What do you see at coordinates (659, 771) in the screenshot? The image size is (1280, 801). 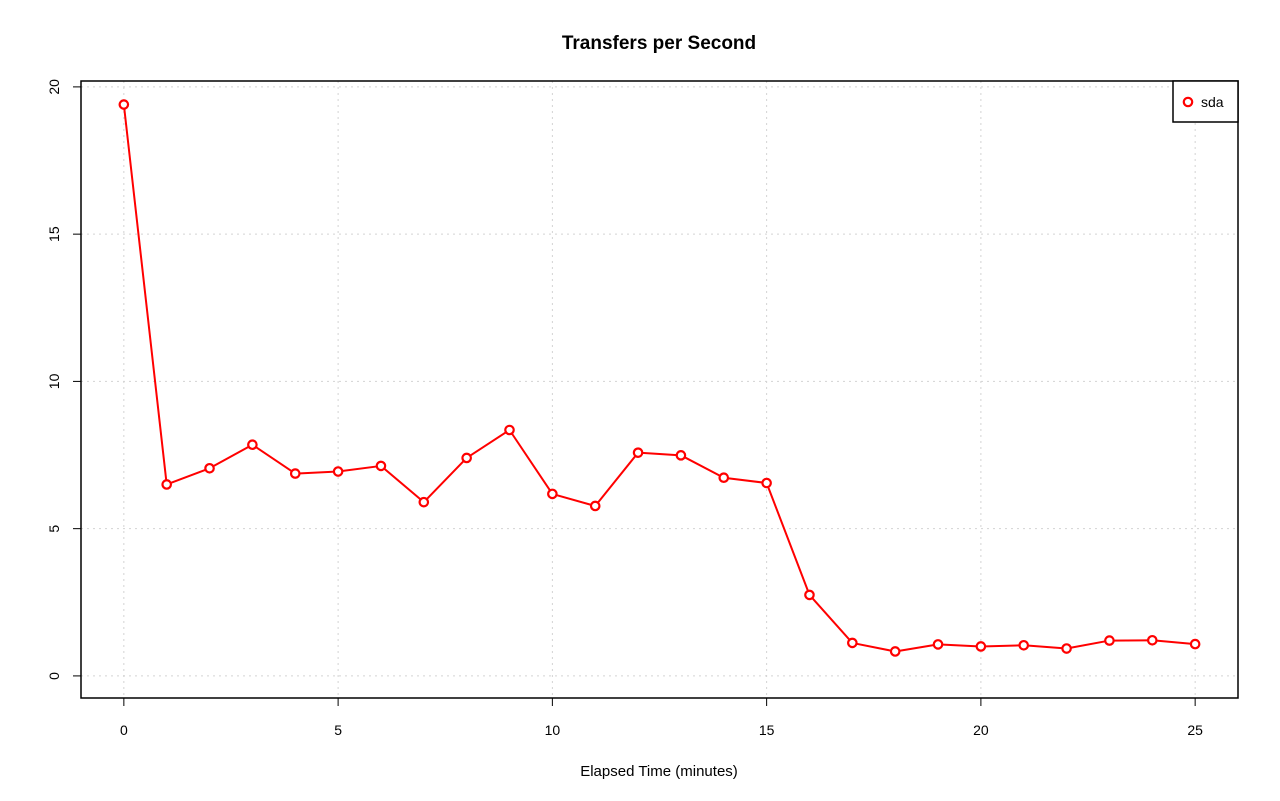 I see `x-axis-label: Elapsed Time (minutes)` at bounding box center [659, 771].